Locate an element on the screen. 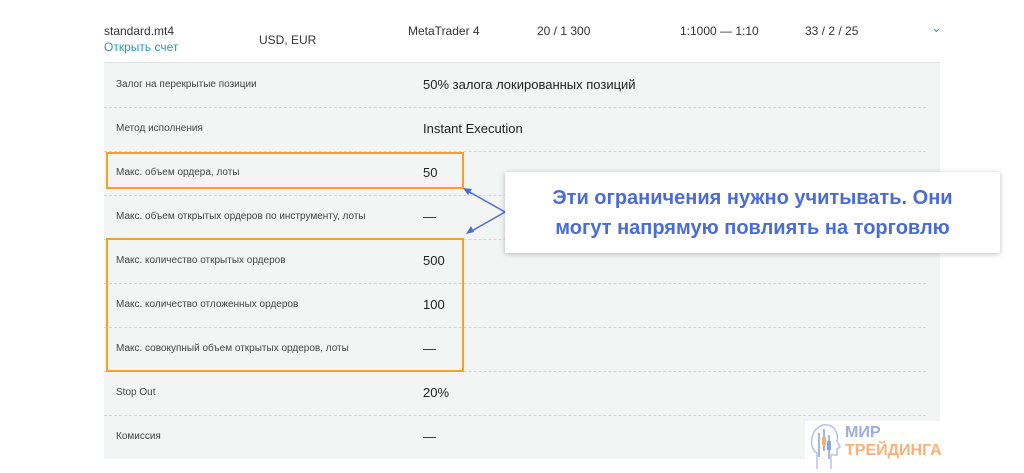  row-label: Метод исполнения is located at coordinates (159, 128).